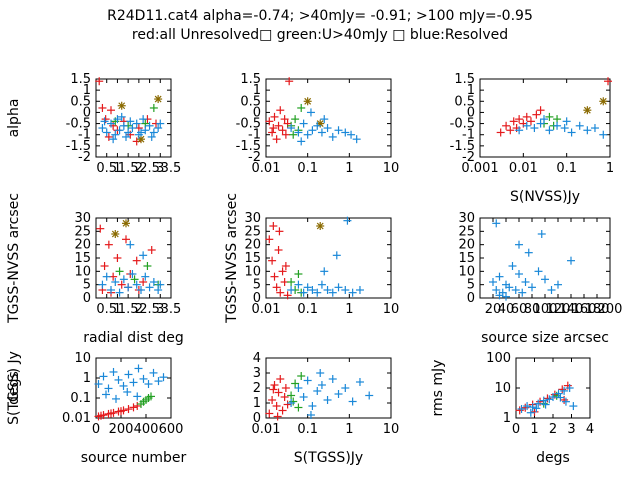 This screenshot has height=480, width=640. Describe the element at coordinates (266, 429) in the screenshot. I see `x-tick-label: 0.01` at that location.